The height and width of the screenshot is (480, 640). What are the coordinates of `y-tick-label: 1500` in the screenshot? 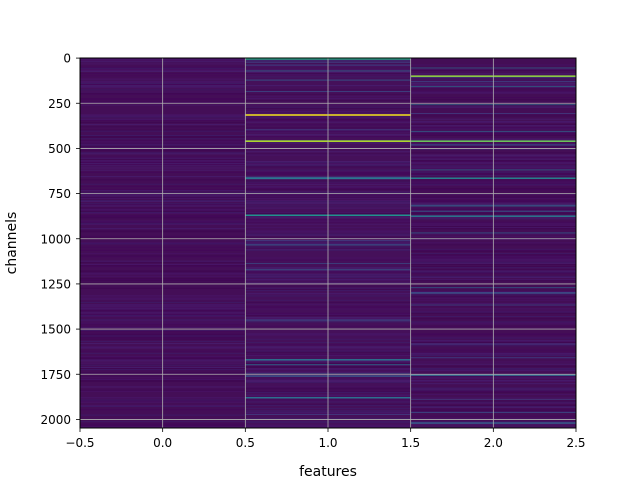 It's located at (55, 330).